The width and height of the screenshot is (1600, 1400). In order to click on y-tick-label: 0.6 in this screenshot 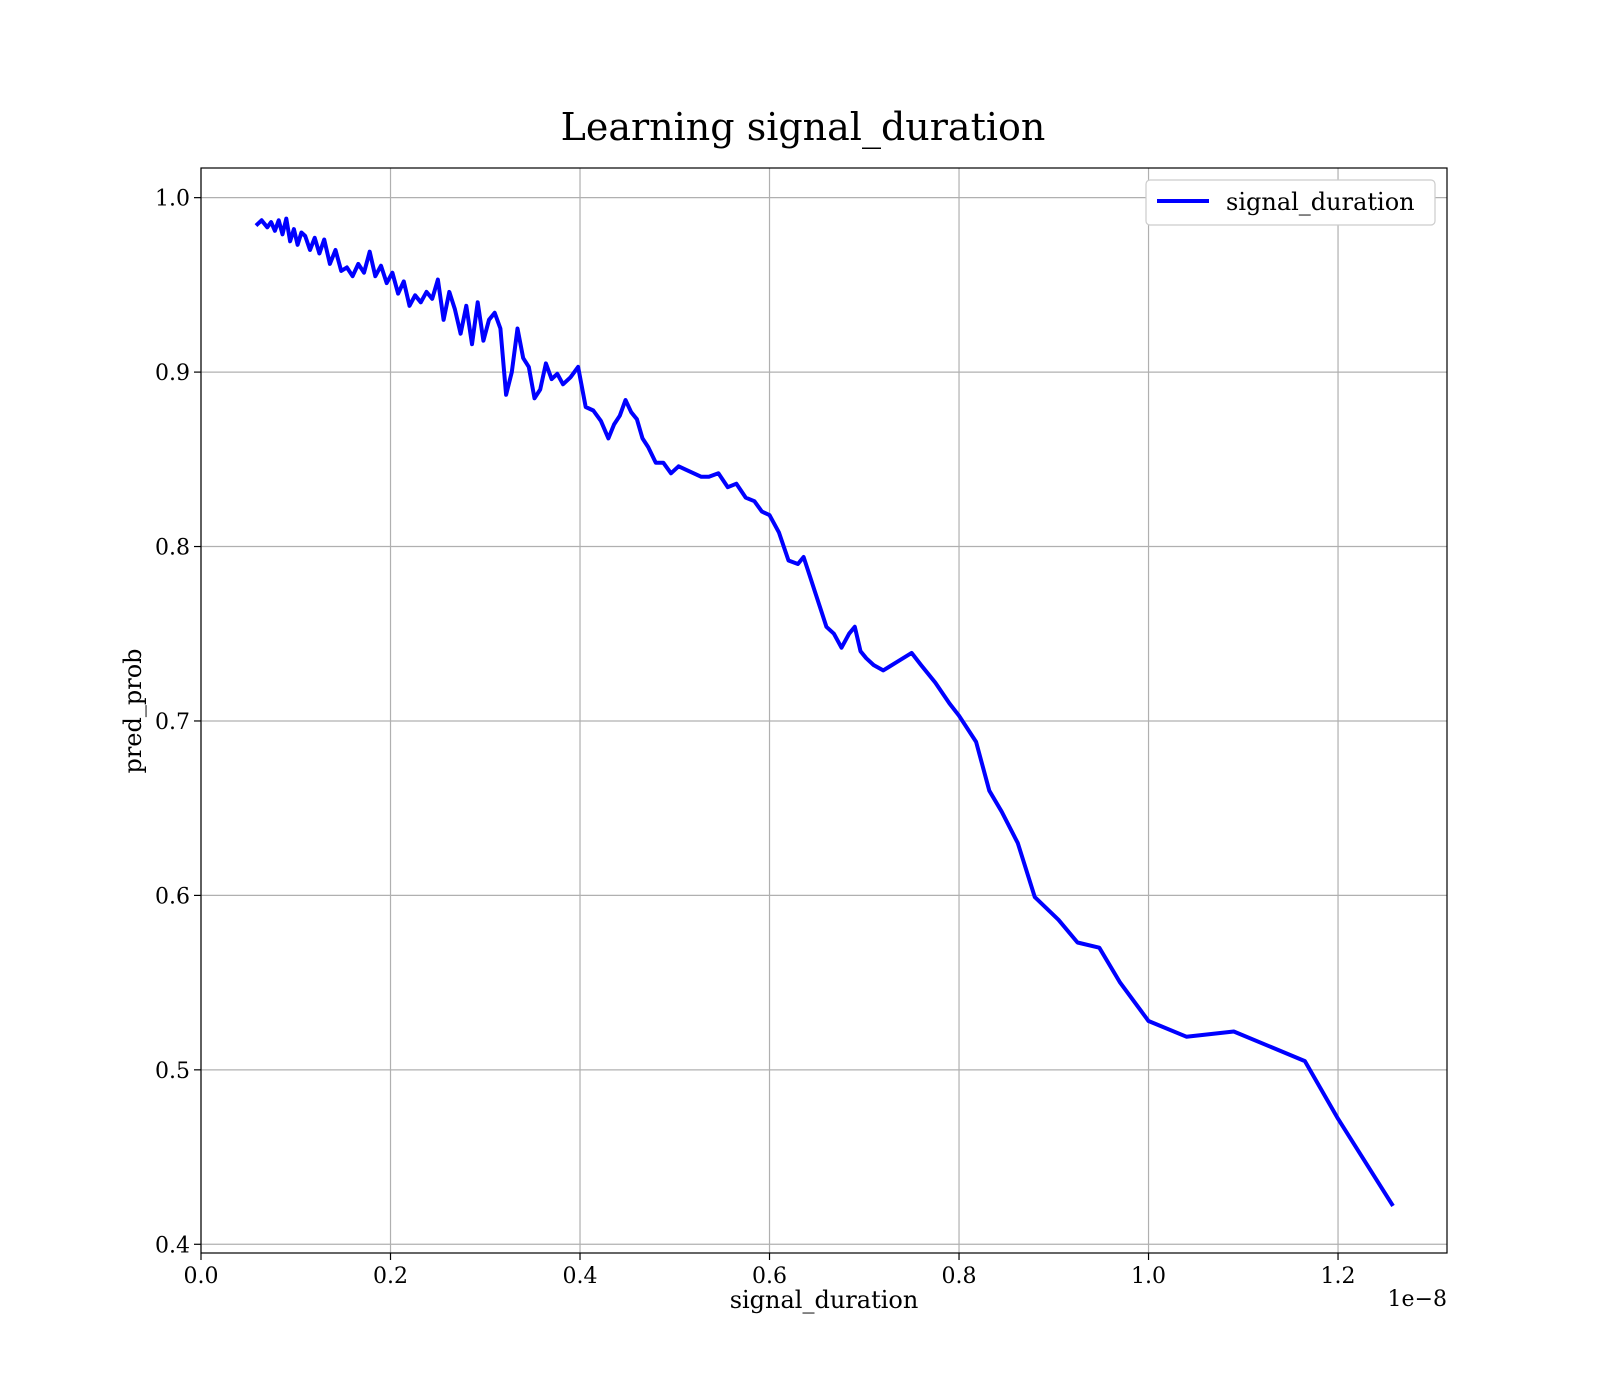, I will do `click(172, 896)`.